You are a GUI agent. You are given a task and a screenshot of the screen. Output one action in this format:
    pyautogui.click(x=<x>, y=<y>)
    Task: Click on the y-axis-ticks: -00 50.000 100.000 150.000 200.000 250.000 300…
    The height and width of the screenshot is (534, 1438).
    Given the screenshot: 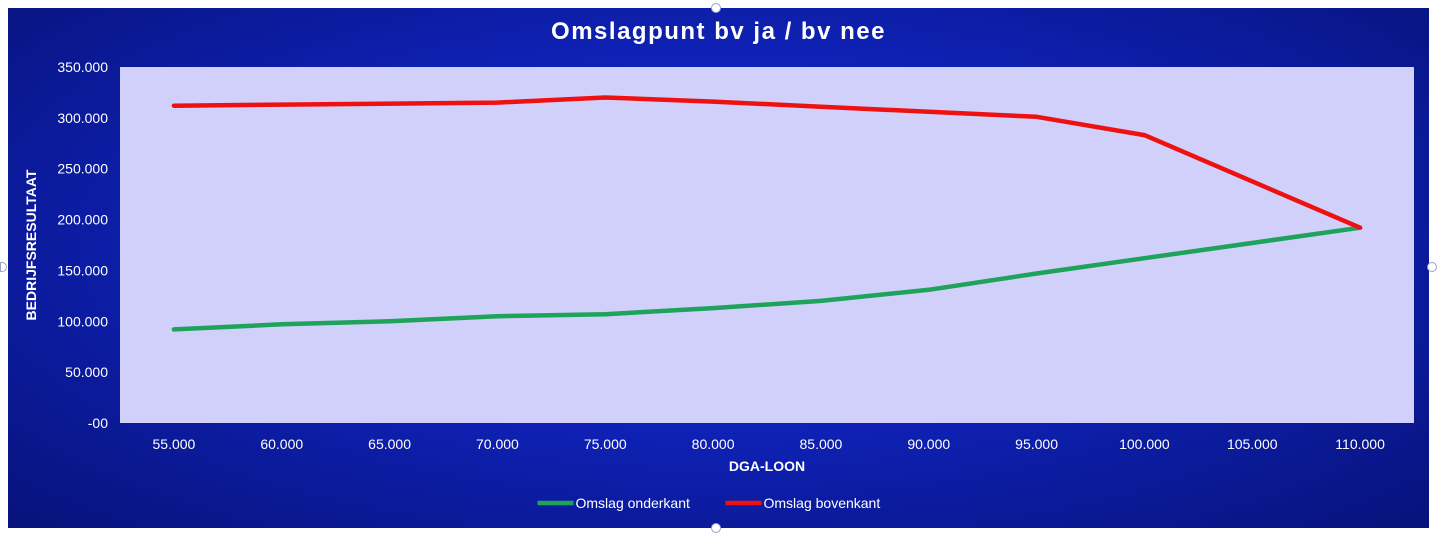 What is the action you would take?
    pyautogui.click(x=82, y=245)
    